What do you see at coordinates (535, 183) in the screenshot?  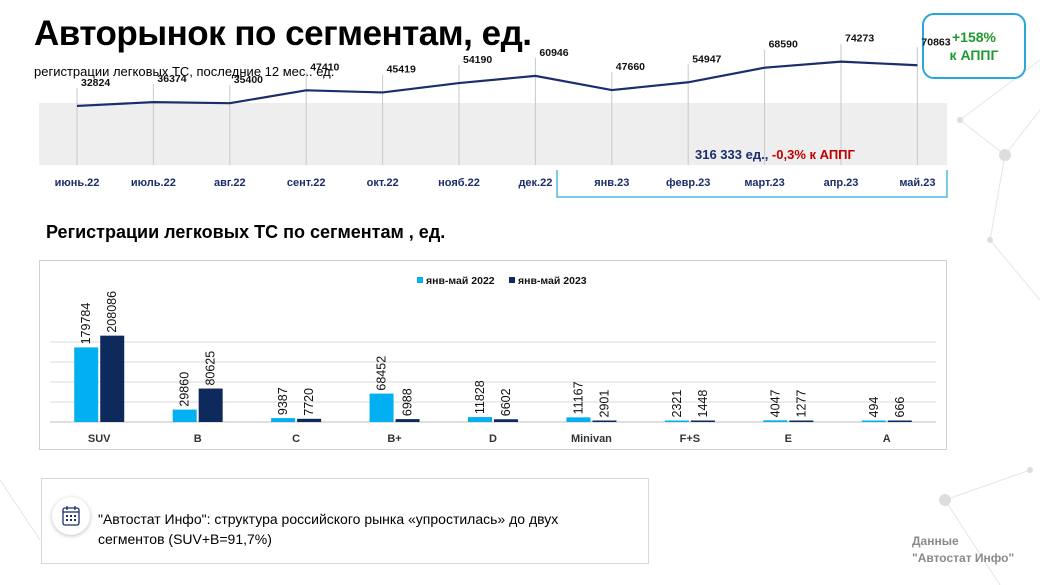 I see `line-category-label: дек.22` at bounding box center [535, 183].